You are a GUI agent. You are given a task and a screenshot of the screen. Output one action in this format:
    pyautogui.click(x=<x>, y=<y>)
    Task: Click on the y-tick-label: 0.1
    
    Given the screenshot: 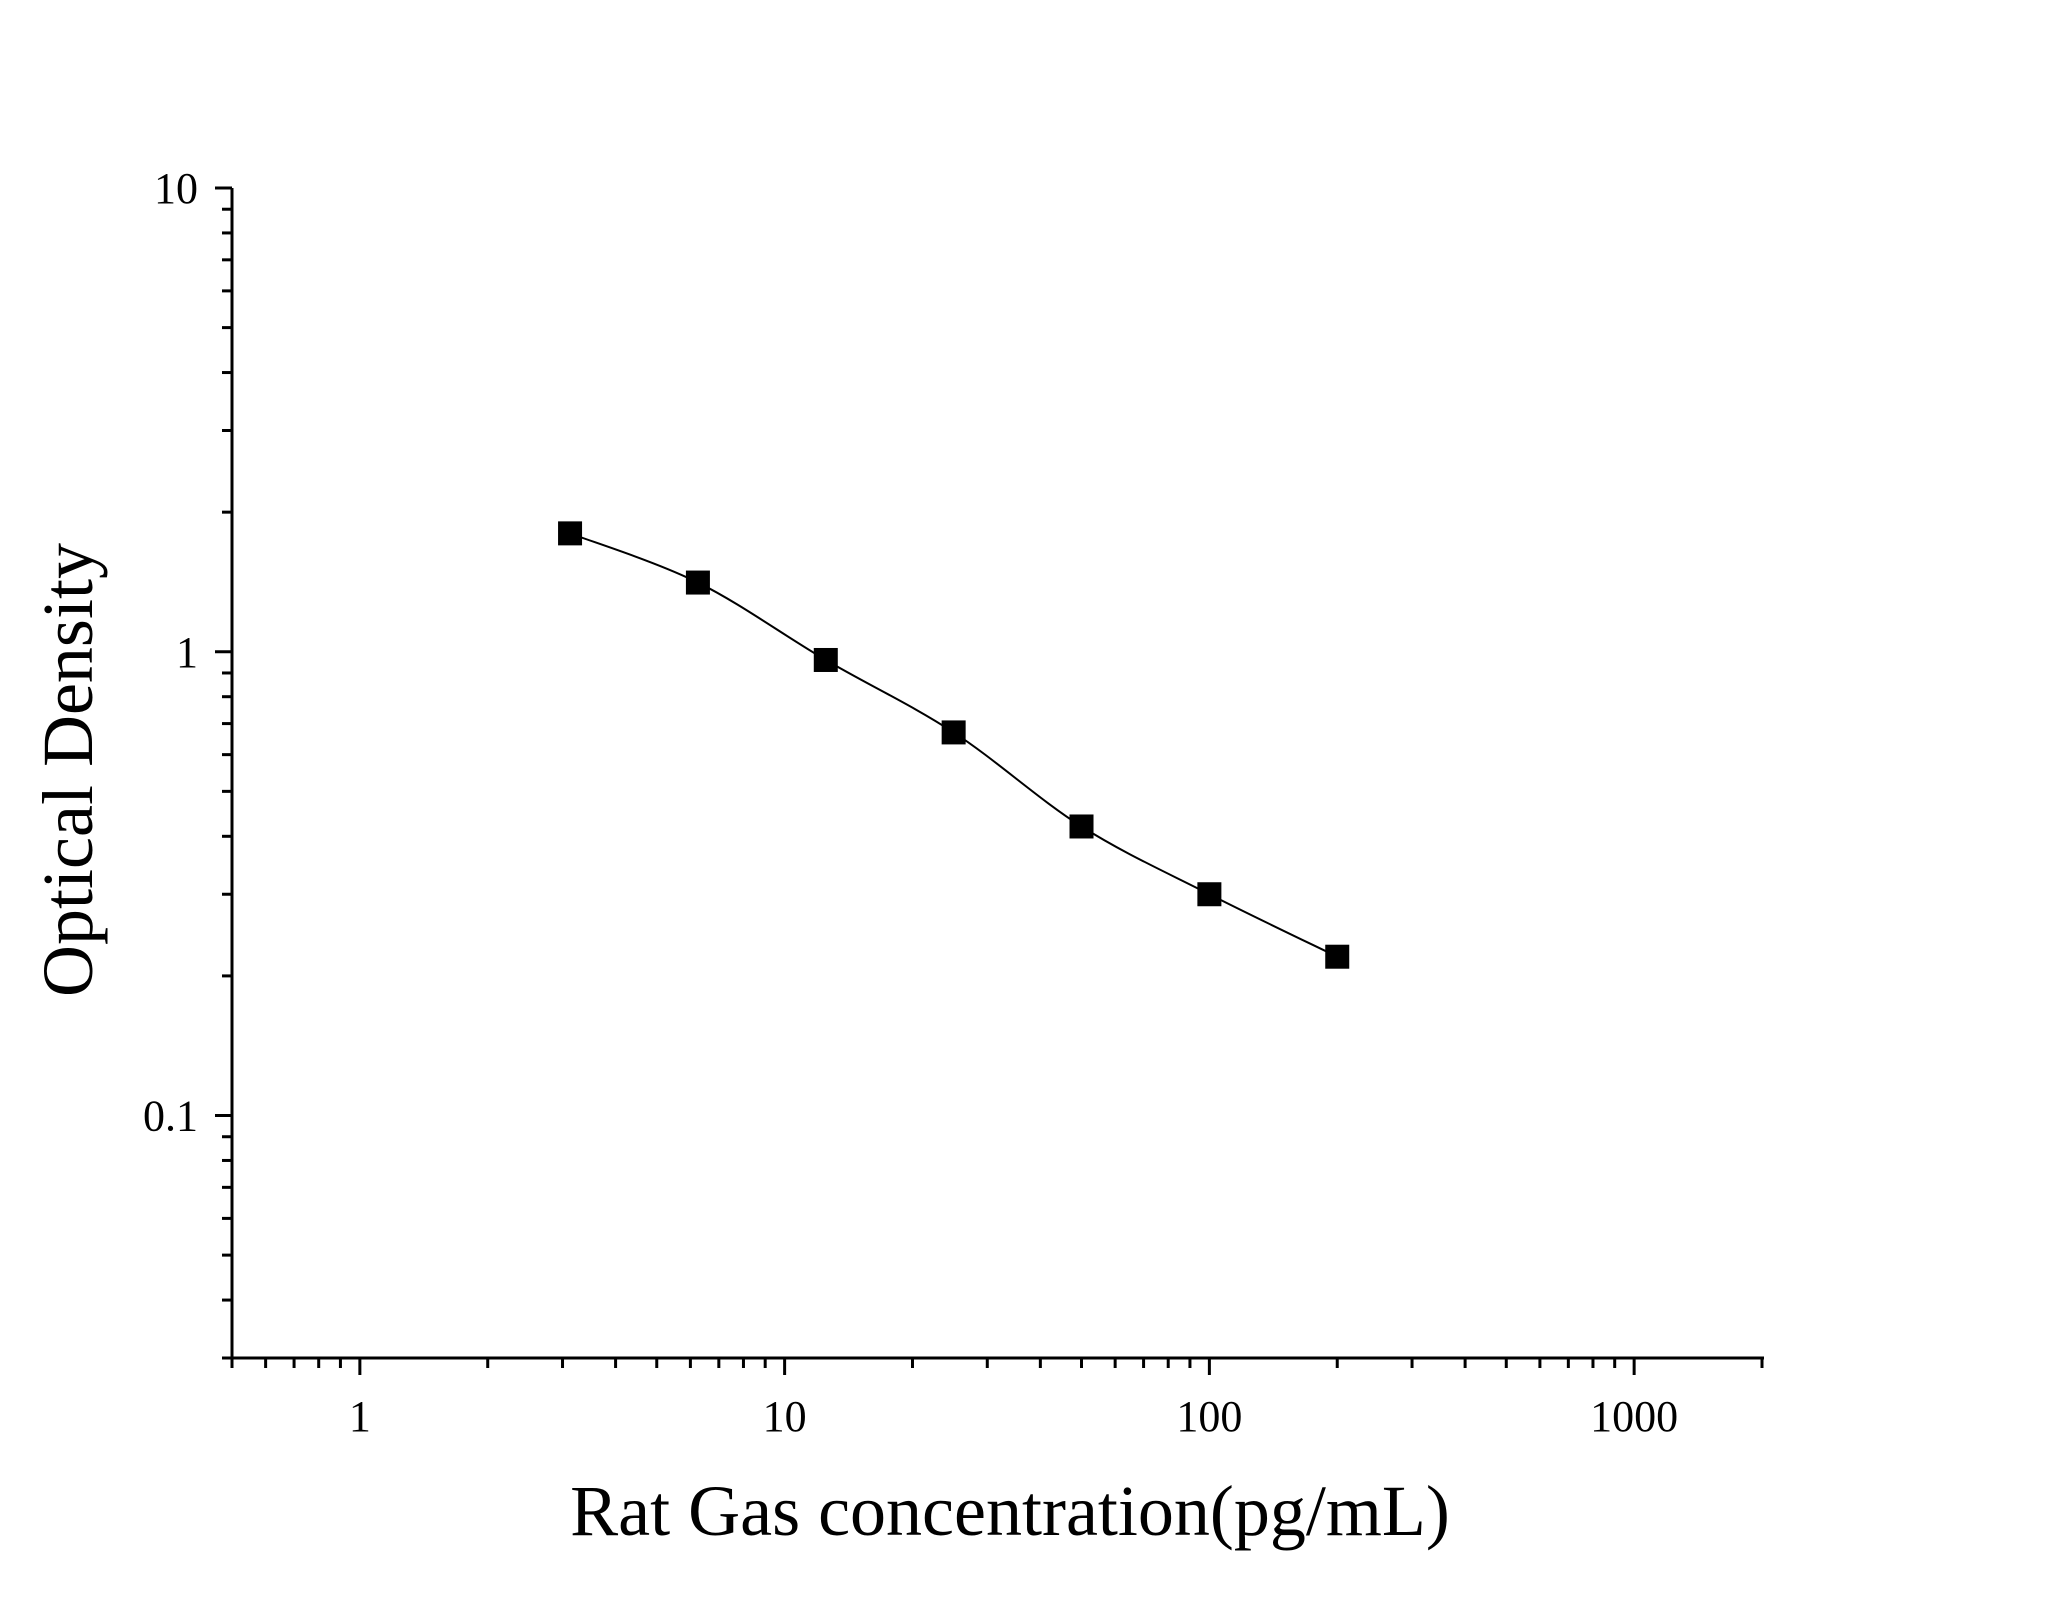 What is the action you would take?
    pyautogui.click(x=170, y=1116)
    